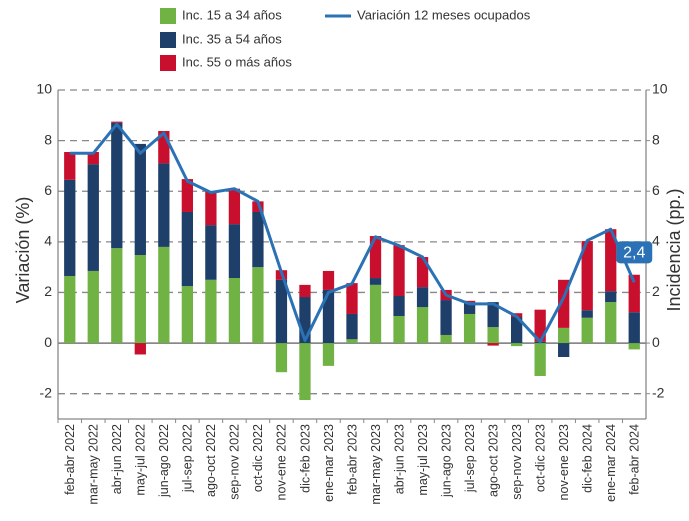 The image size is (689, 521). What do you see at coordinates (517, 462) in the screenshot?
I see `x-tick-label: sep-nov 2023` at bounding box center [517, 462].